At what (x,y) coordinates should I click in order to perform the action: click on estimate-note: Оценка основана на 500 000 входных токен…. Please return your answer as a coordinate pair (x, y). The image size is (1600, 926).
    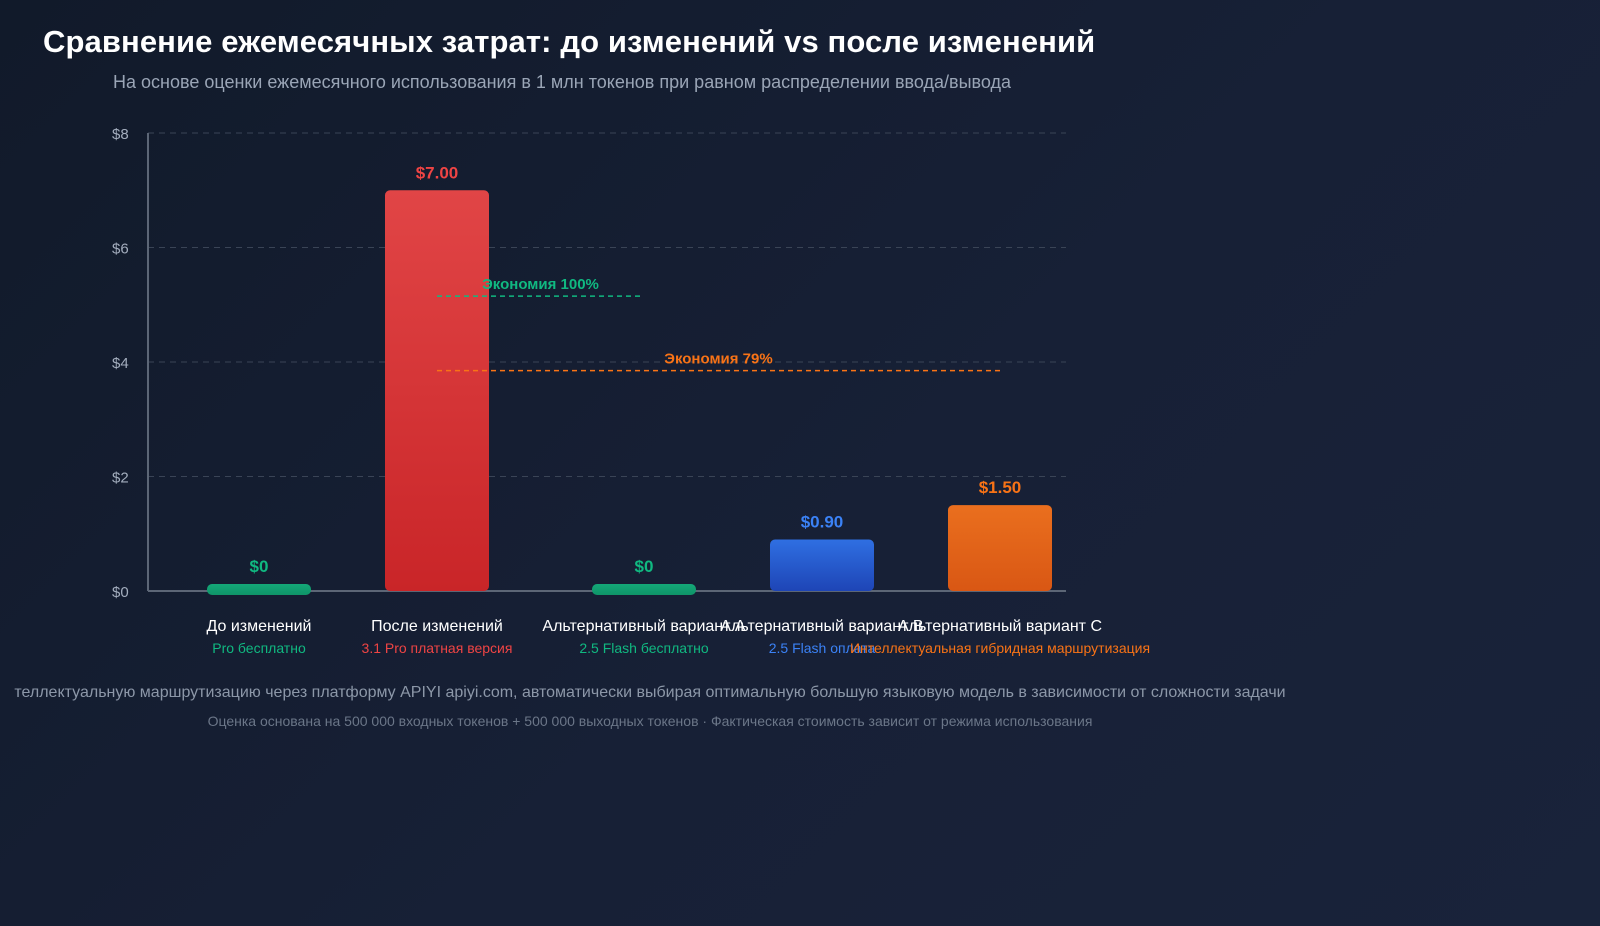
    Looking at the image, I should click on (650, 721).